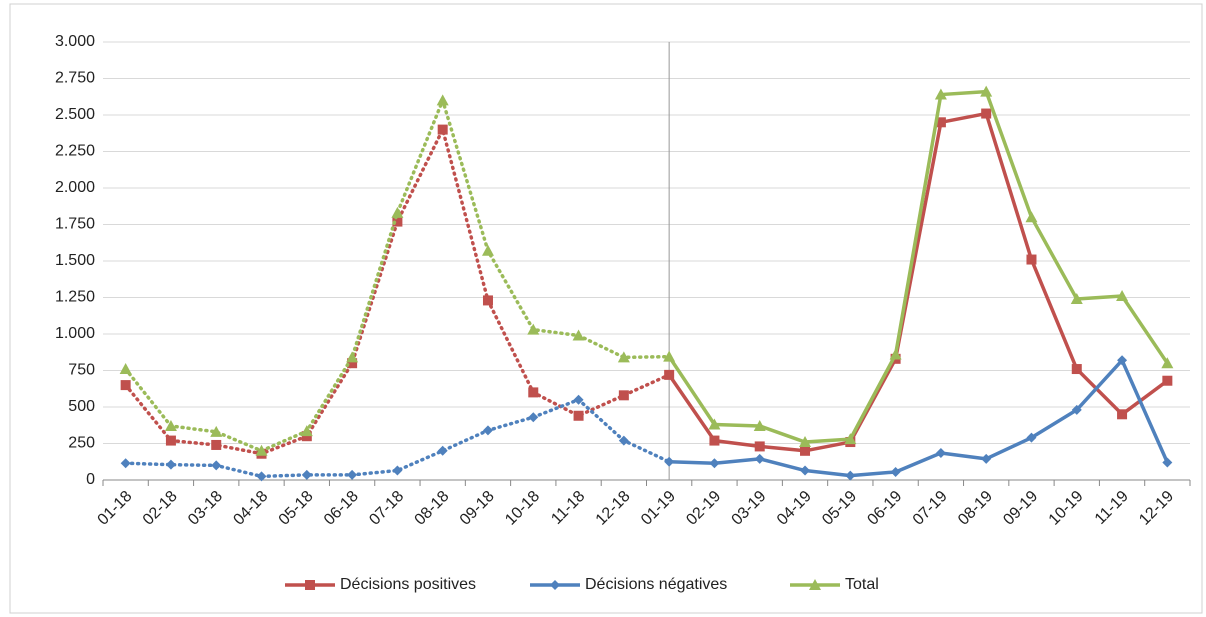  Describe the element at coordinates (75, 78) in the screenshot. I see `y-tick-label: 2.750` at that location.